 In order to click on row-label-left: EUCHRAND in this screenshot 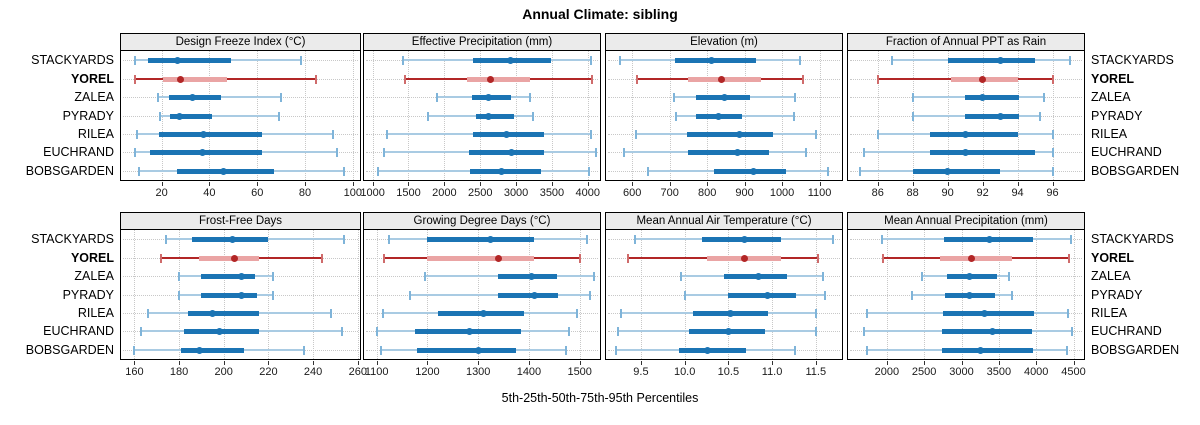, I will do `click(78, 331)`.